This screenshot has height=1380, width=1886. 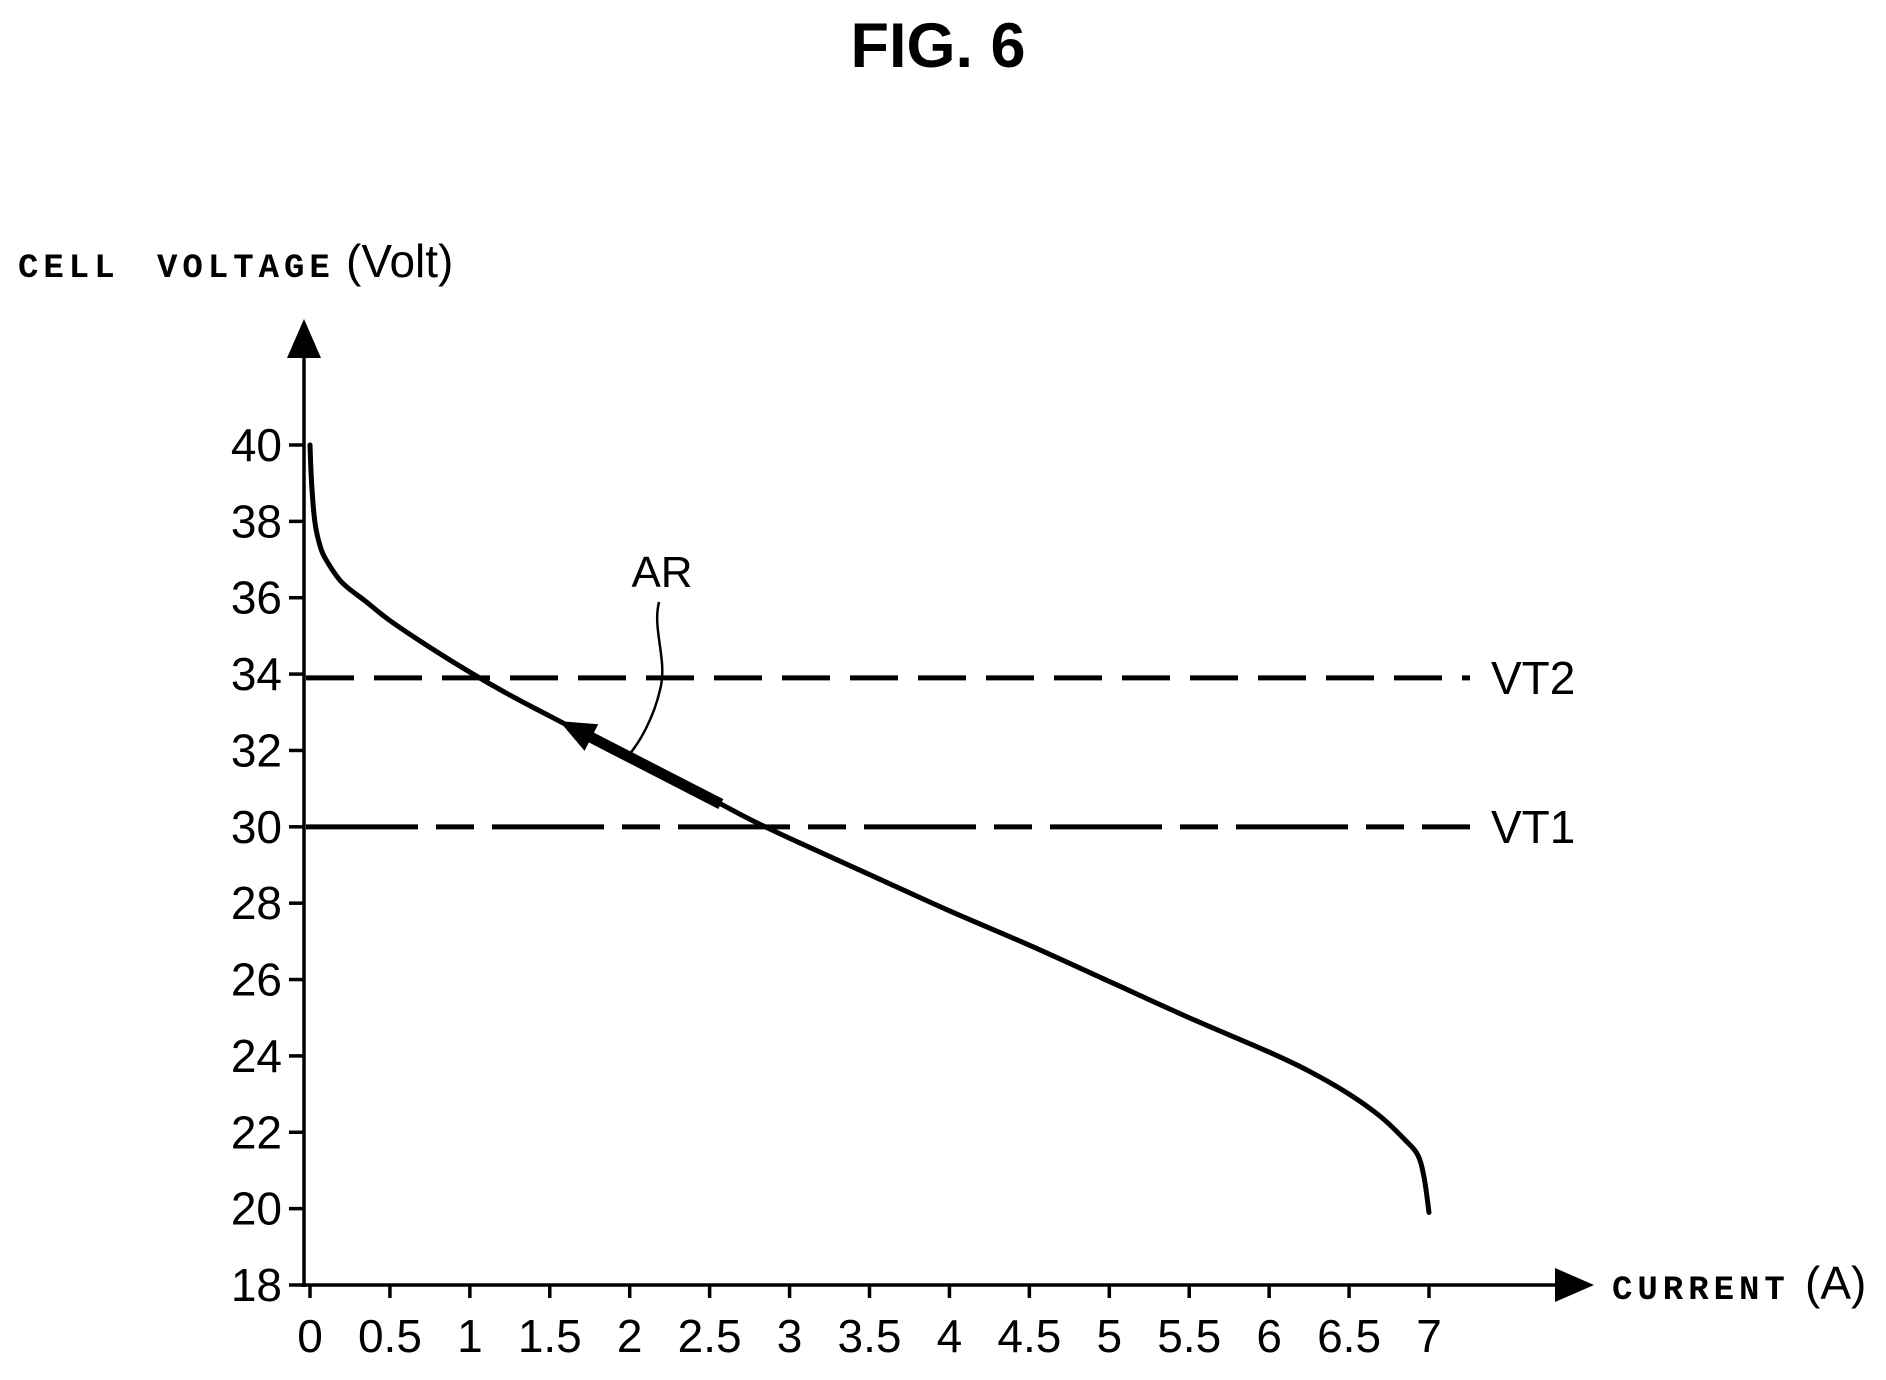 What do you see at coordinates (256, 445) in the screenshot?
I see `y-tick-label: 40` at bounding box center [256, 445].